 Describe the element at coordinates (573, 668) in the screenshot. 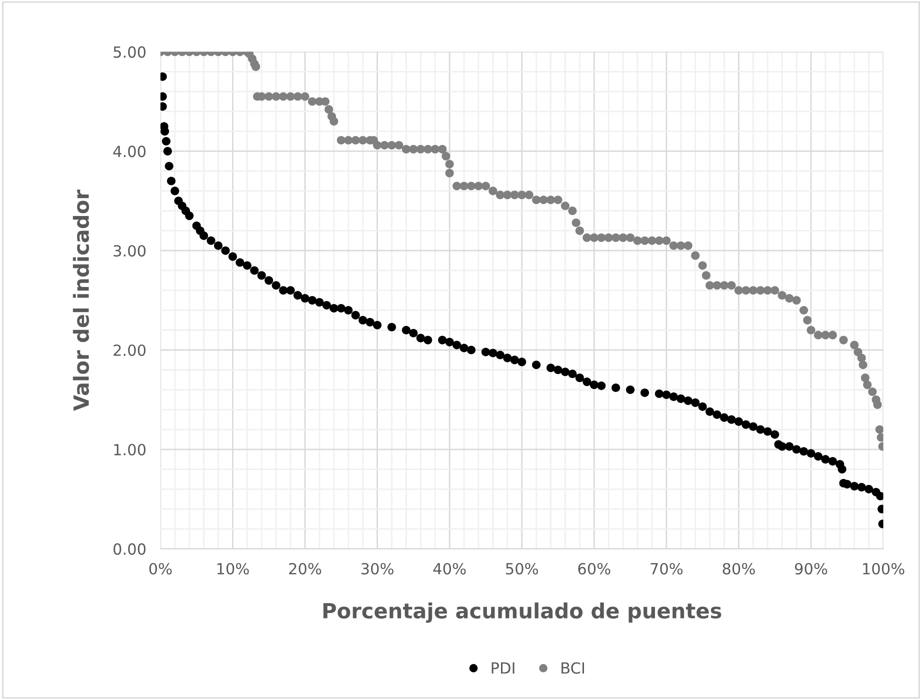

I see `legend-label: BCI` at that location.